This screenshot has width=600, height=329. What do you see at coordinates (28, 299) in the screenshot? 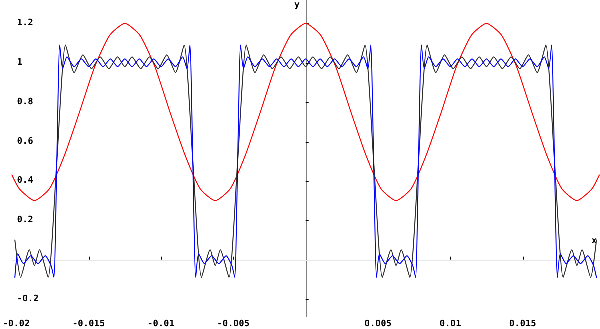
I see `y-tick-label: -0.2` at bounding box center [28, 299].